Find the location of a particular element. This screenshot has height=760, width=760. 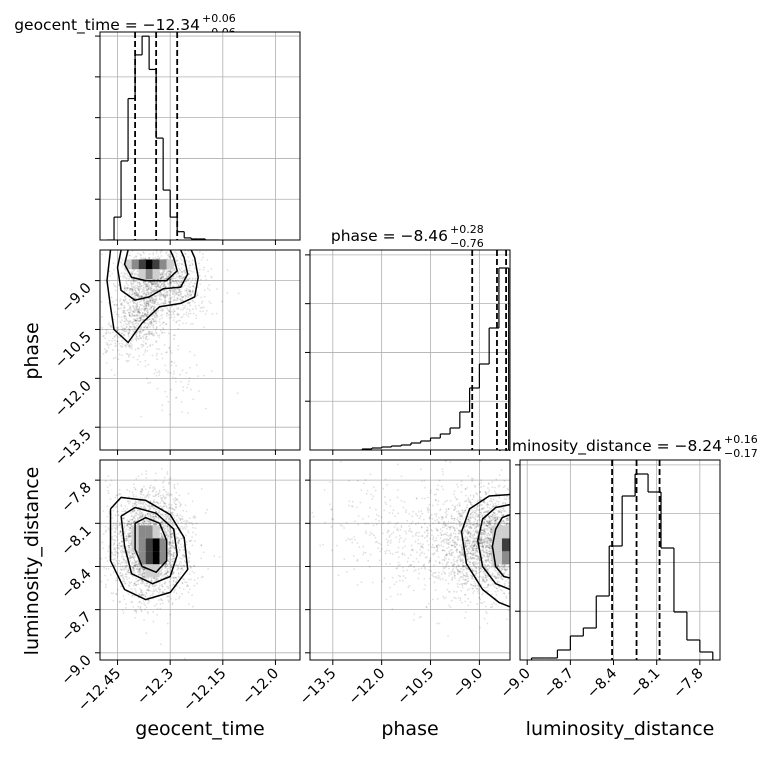

marginal-title-phase: phase = −8.46 +0.28 −0.76 is located at coordinates (407, 236).